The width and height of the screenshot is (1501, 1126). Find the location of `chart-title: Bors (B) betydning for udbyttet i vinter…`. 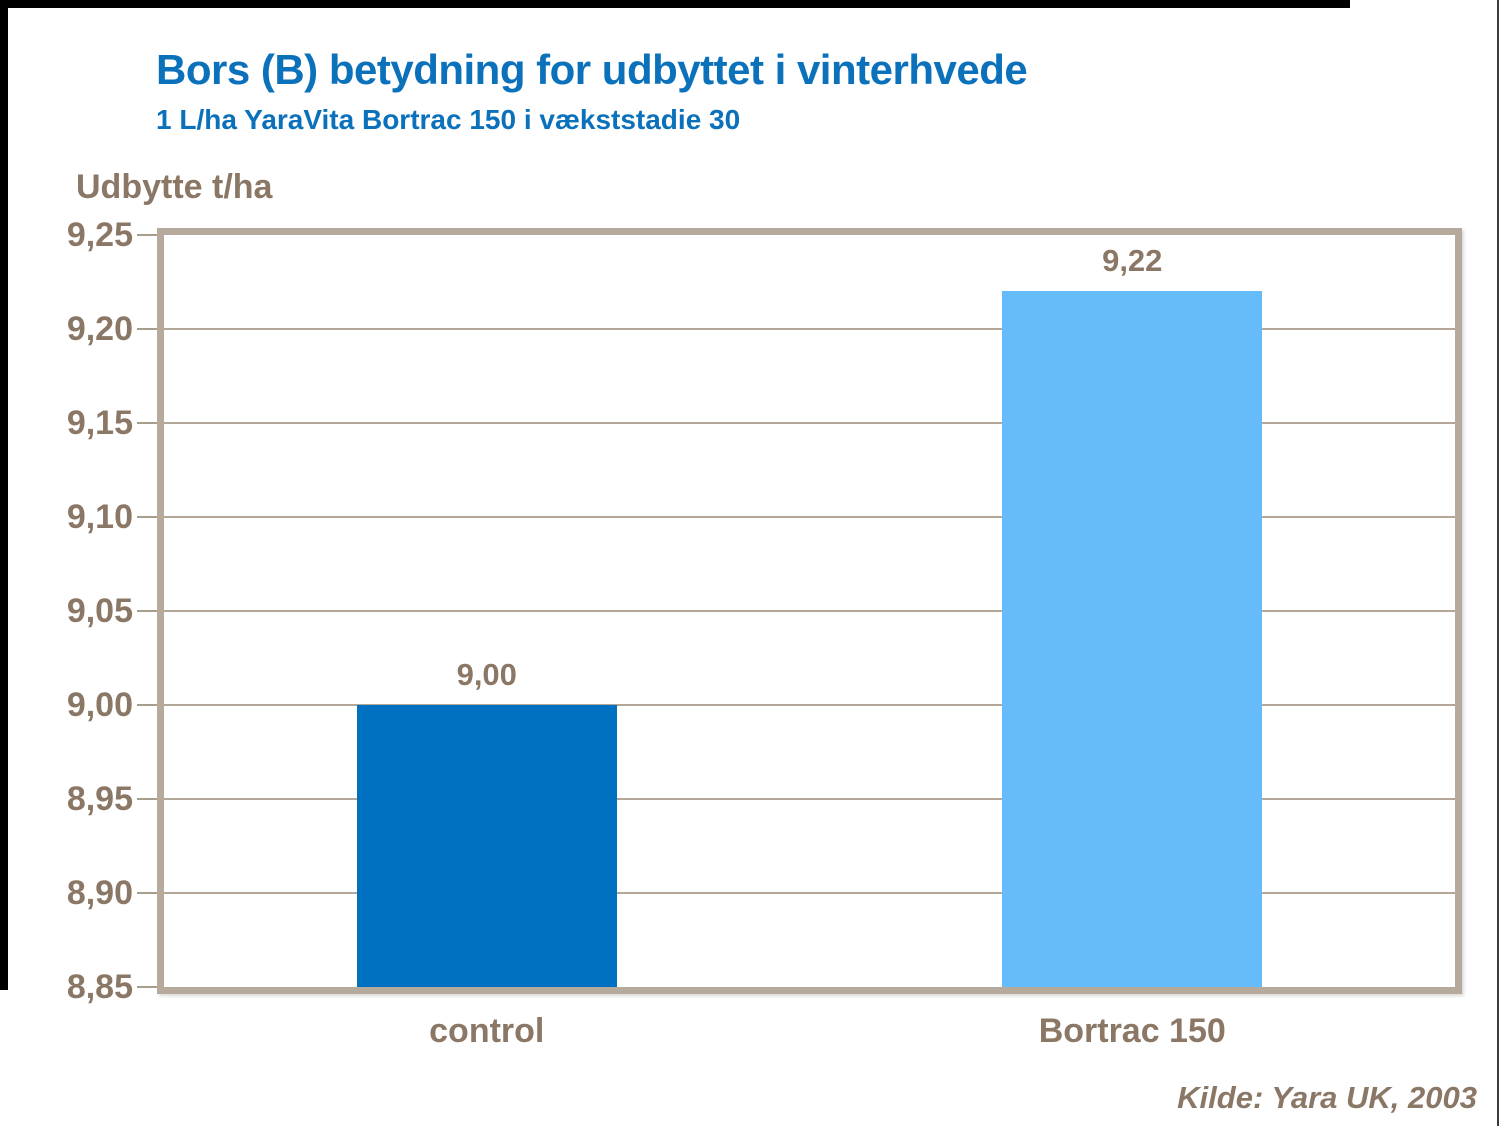

chart-title: Bors (B) betydning for udbyttet i vinter… is located at coordinates (592, 69).